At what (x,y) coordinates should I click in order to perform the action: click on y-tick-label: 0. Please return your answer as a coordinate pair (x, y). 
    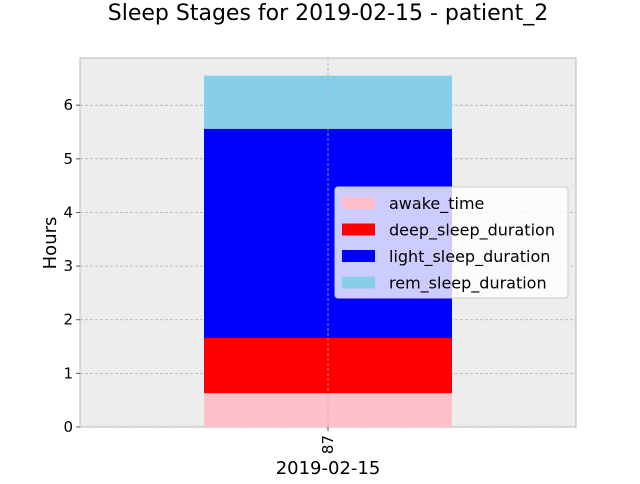
    Looking at the image, I should click on (68, 427).